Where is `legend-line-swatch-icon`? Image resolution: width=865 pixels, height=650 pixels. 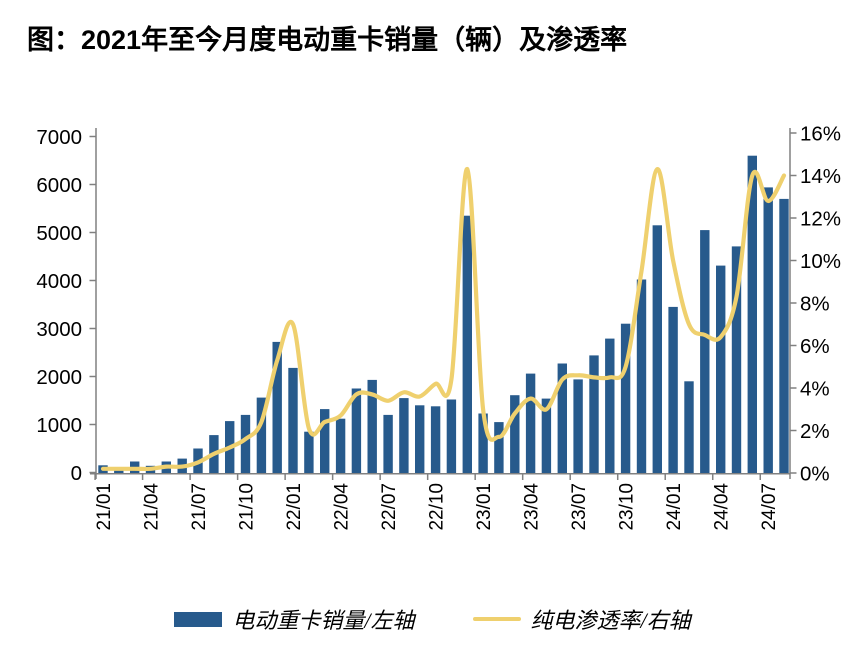 legend-line-swatch-icon is located at coordinates (496, 619).